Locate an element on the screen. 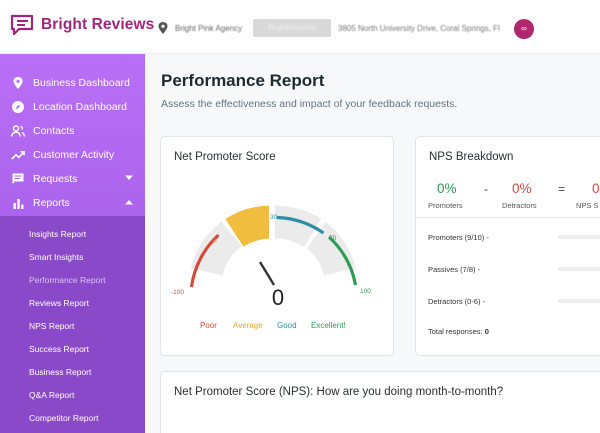 This screenshot has width=600, height=433. divider is located at coordinates (508, 217).